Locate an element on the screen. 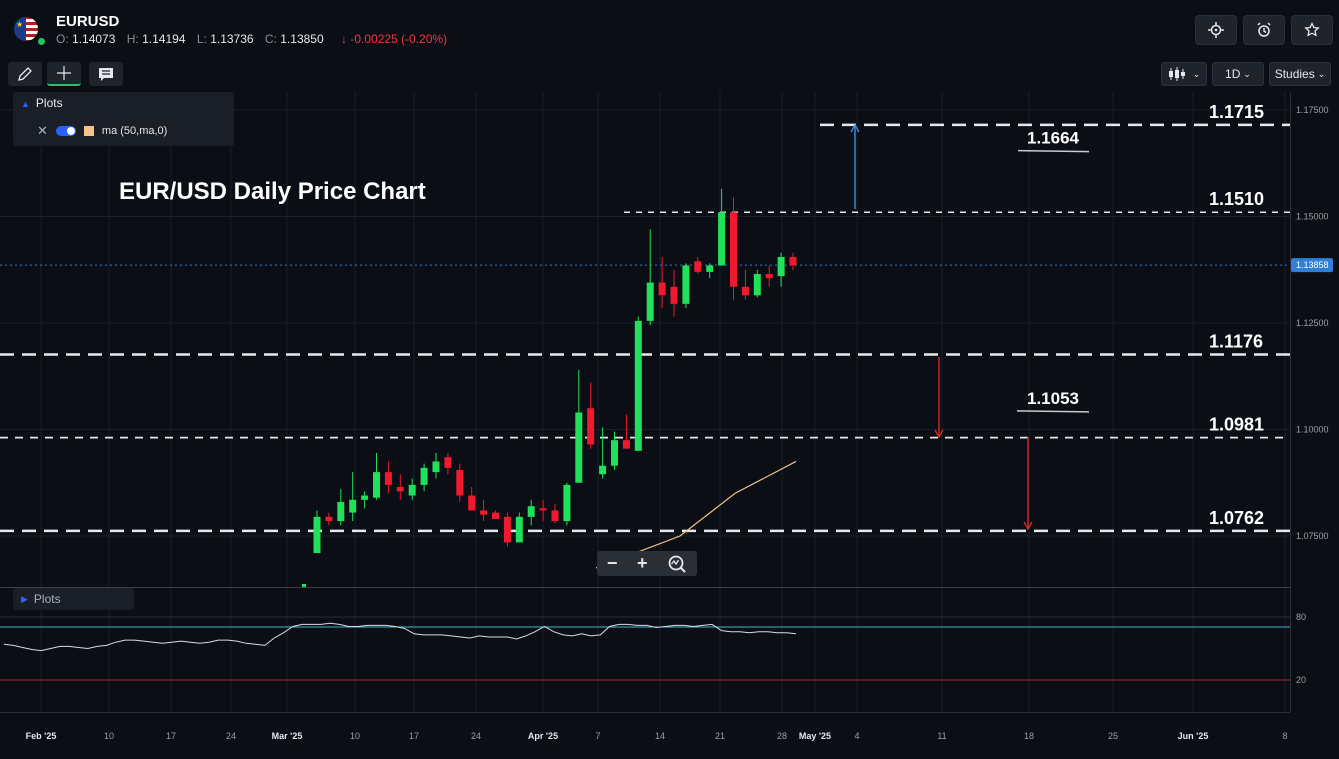 This screenshot has width=1339, height=759. time-tick-label: 10 is located at coordinates (109, 736).